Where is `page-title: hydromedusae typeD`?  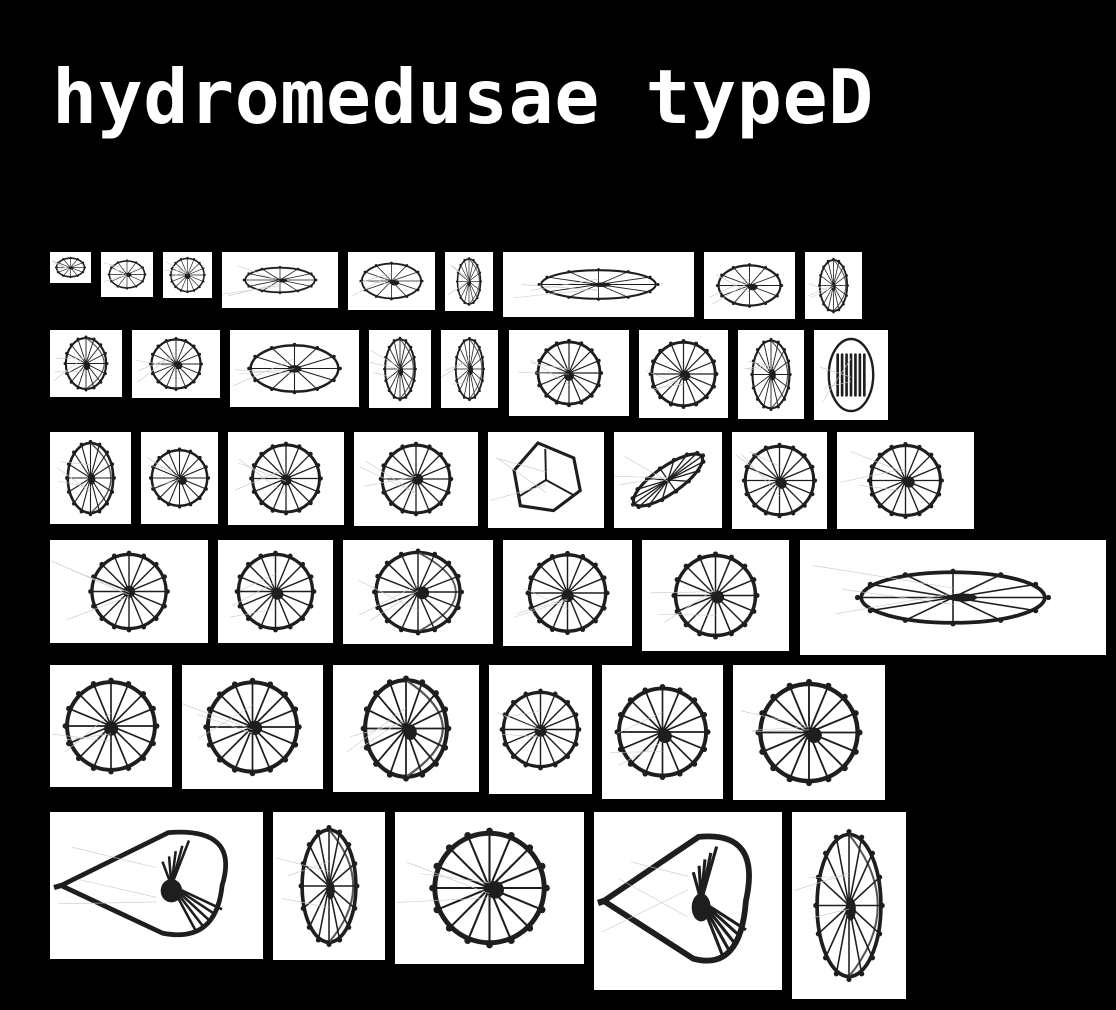
page-title: hydromedusae typeD is located at coordinates (463, 97).